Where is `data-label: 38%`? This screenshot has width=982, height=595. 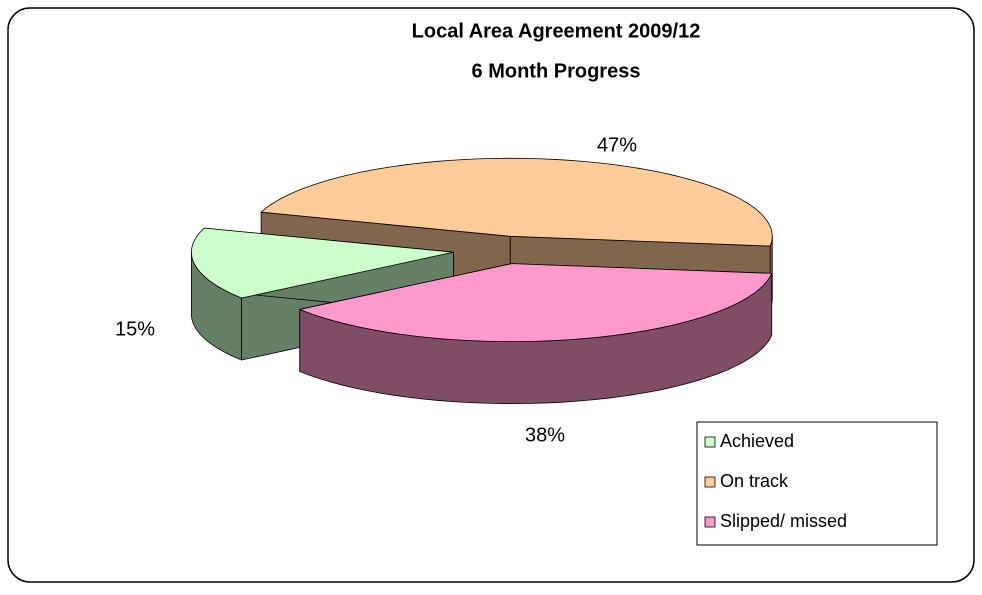
data-label: 38% is located at coordinates (545, 435).